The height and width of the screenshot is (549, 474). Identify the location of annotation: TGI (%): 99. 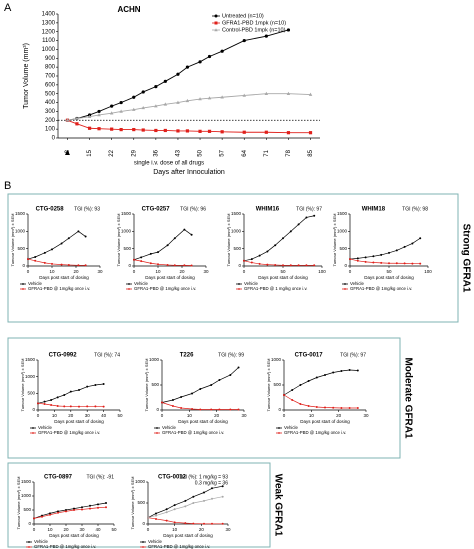
(231, 355).